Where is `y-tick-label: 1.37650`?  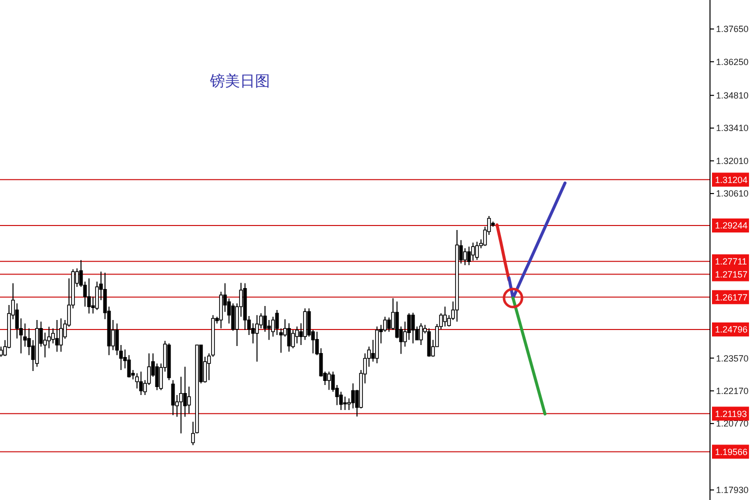
y-tick-label: 1.37650 is located at coordinates (732, 29).